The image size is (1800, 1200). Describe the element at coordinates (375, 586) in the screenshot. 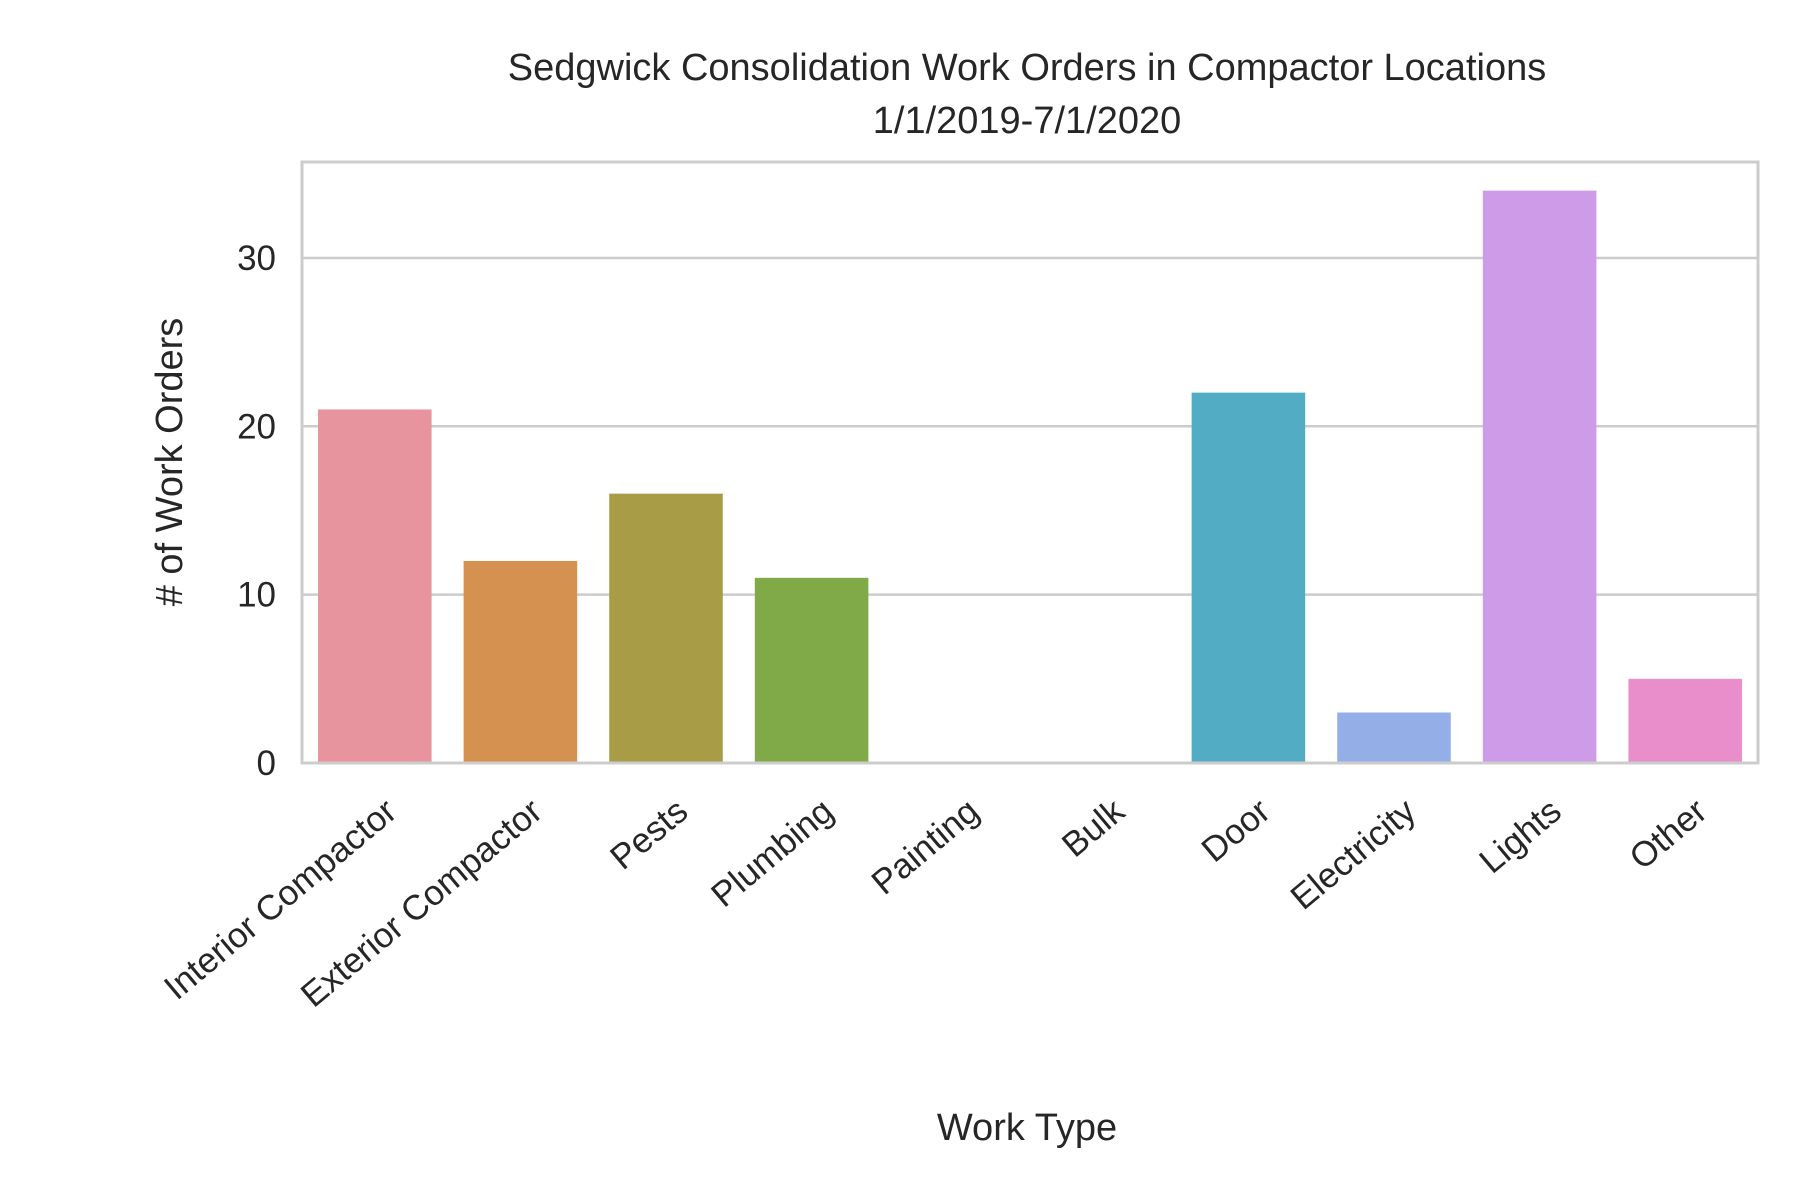

I see `bar-interior-compactor` at that location.